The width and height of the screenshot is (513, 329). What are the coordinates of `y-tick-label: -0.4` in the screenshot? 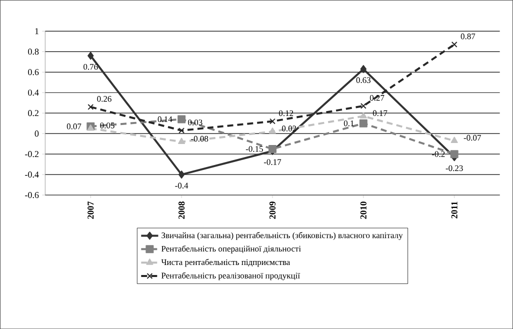 It's located at (32, 174).